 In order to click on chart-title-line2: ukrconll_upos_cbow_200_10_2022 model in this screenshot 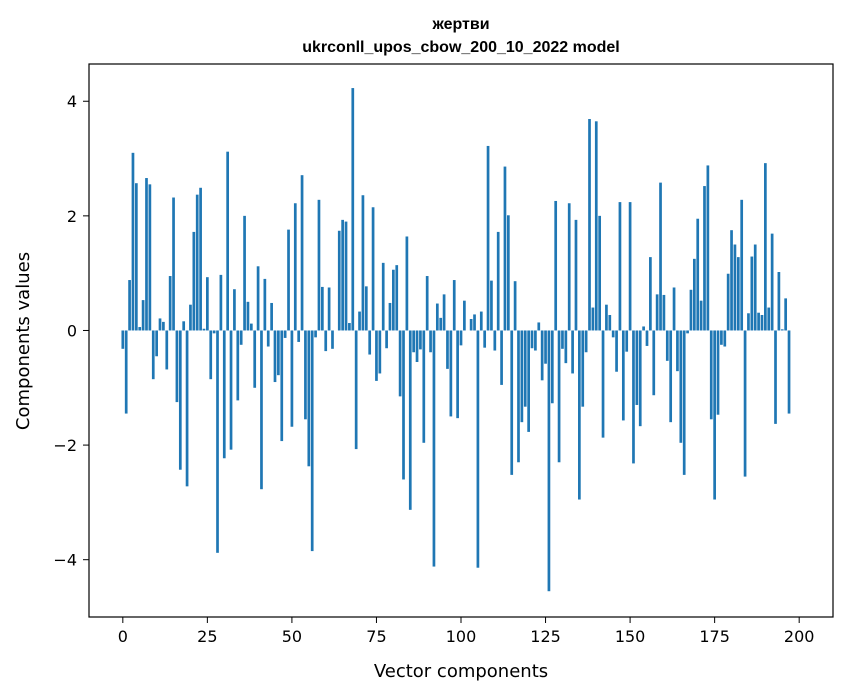, I will do `click(460, 47)`.